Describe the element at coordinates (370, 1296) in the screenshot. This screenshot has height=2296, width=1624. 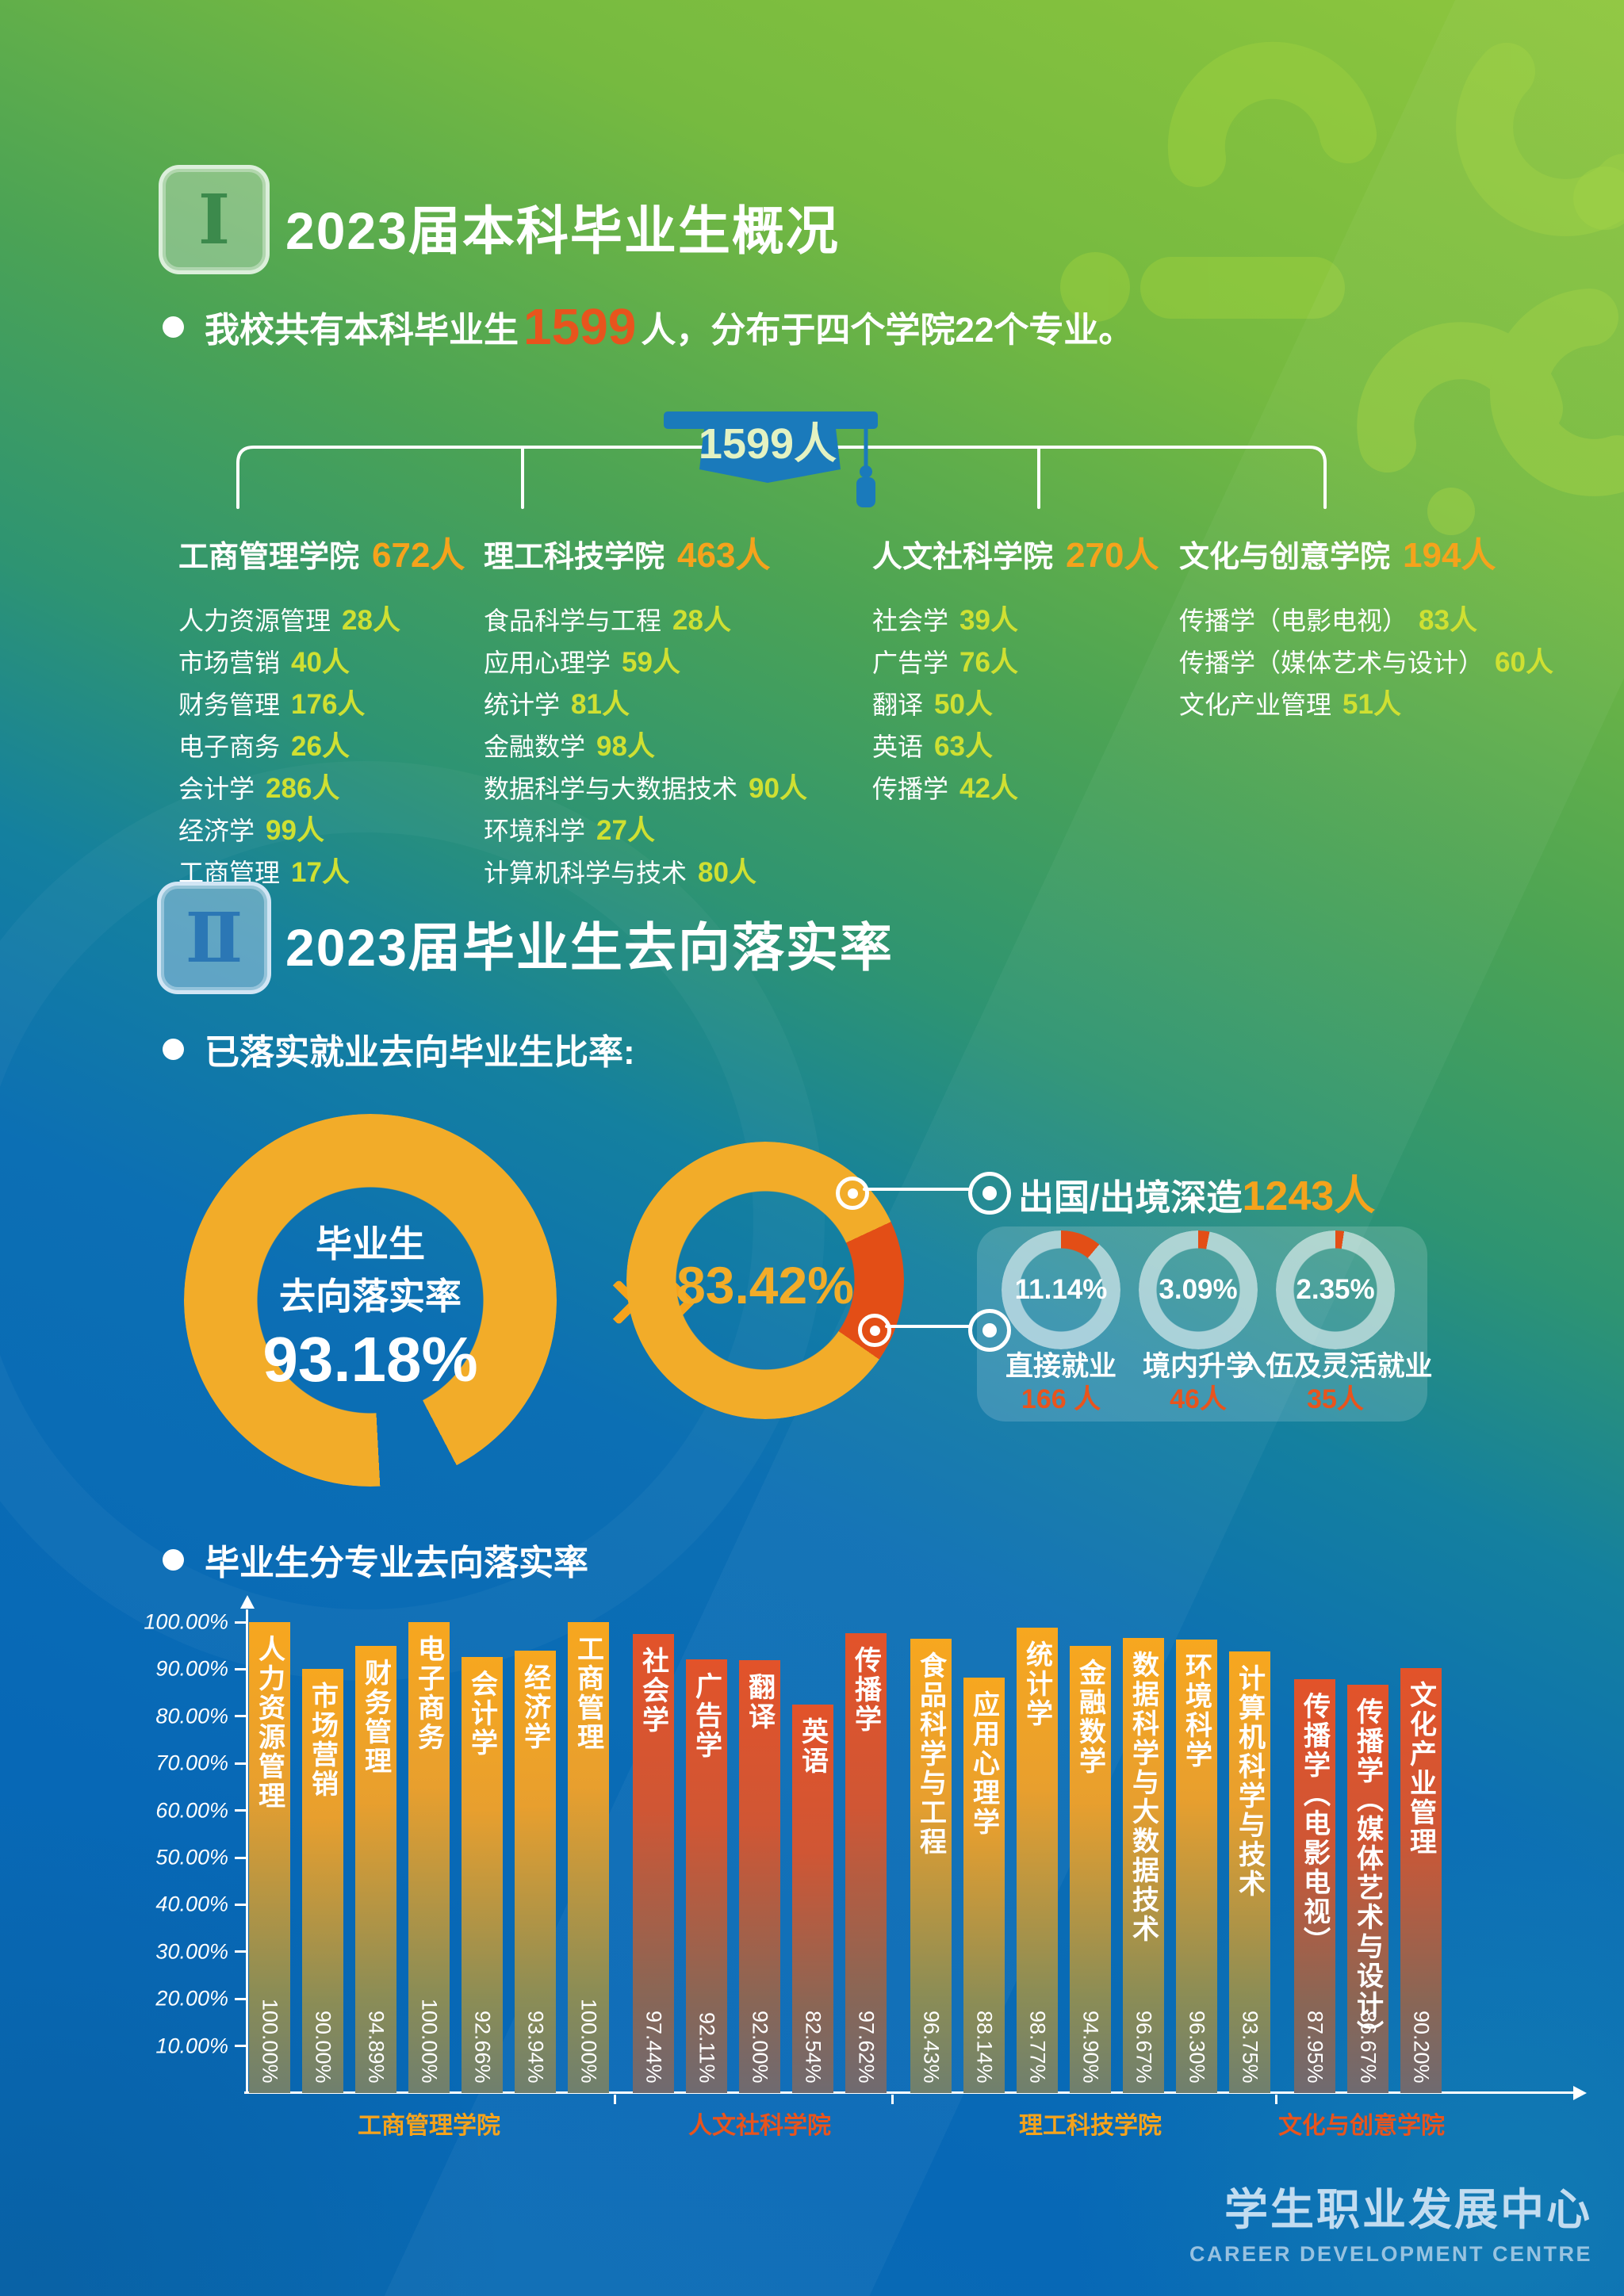
I see `overall-rate-line2: 去向落实率` at that location.